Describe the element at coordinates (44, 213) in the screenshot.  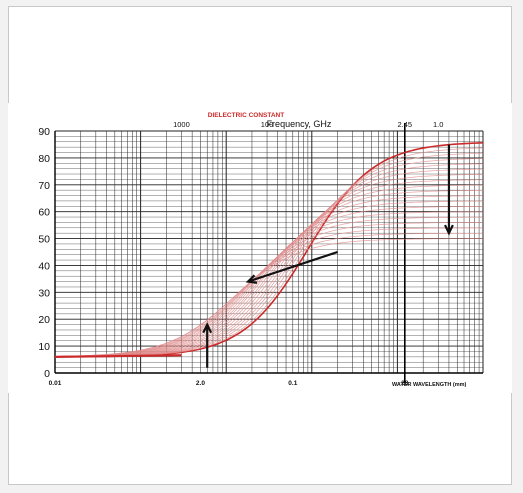
I see `y-tick-label: 60` at that location.